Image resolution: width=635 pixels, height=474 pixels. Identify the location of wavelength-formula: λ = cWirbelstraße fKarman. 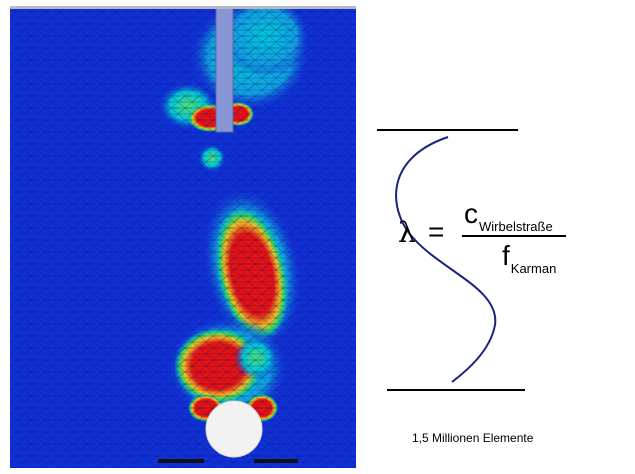
(513, 241).